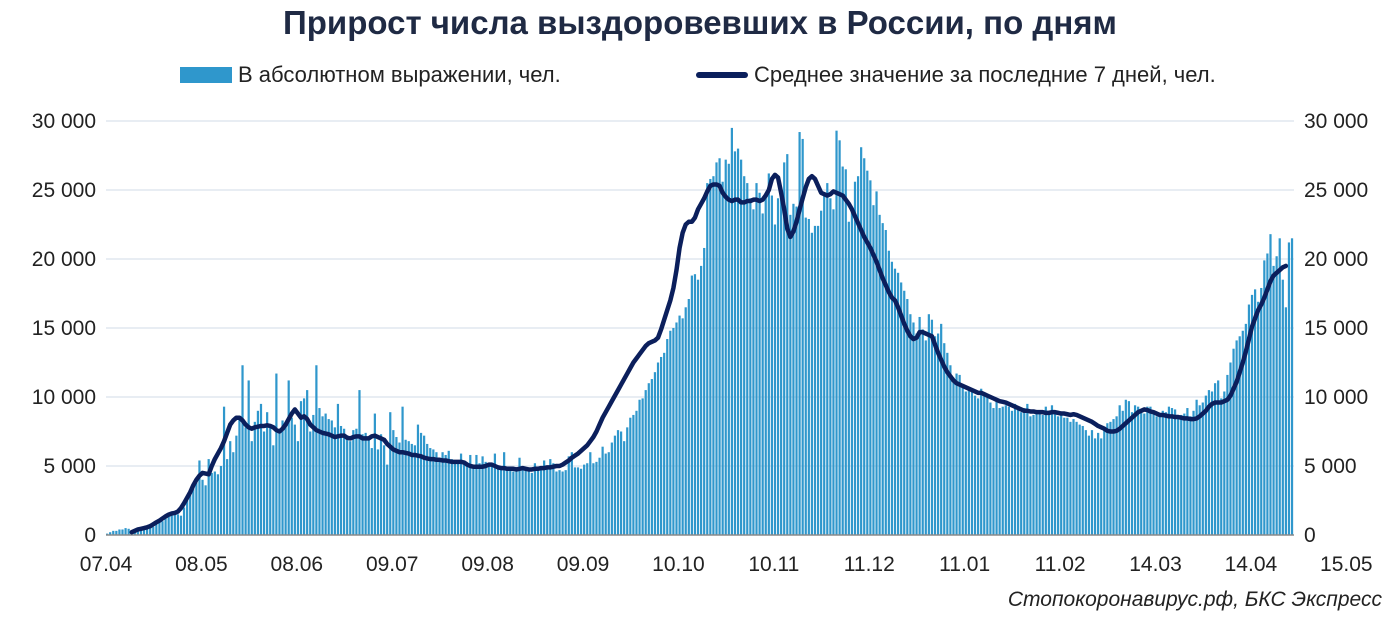 The image size is (1400, 620). What do you see at coordinates (773, 564) in the screenshot?
I see `x-tick-label: 10.11` at bounding box center [773, 564].